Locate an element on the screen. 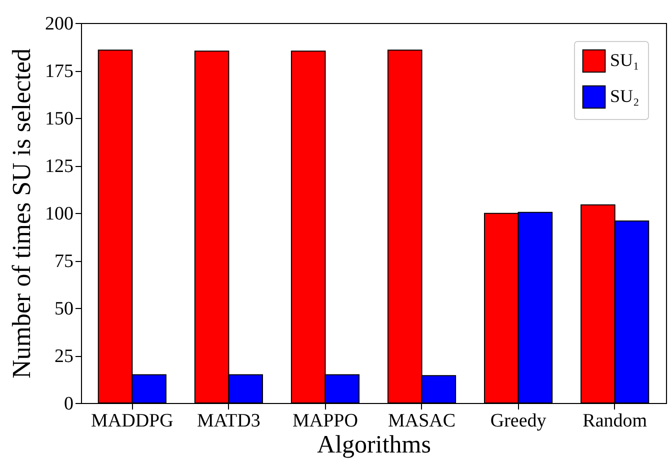 The width and height of the screenshot is (668, 459). y-tick-label: 75 is located at coordinates (64, 261).